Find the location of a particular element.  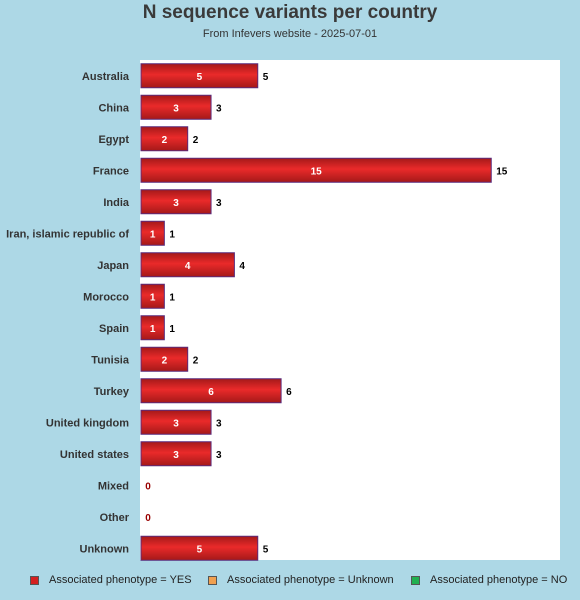

legend-swatch-yes is located at coordinates (34, 580).